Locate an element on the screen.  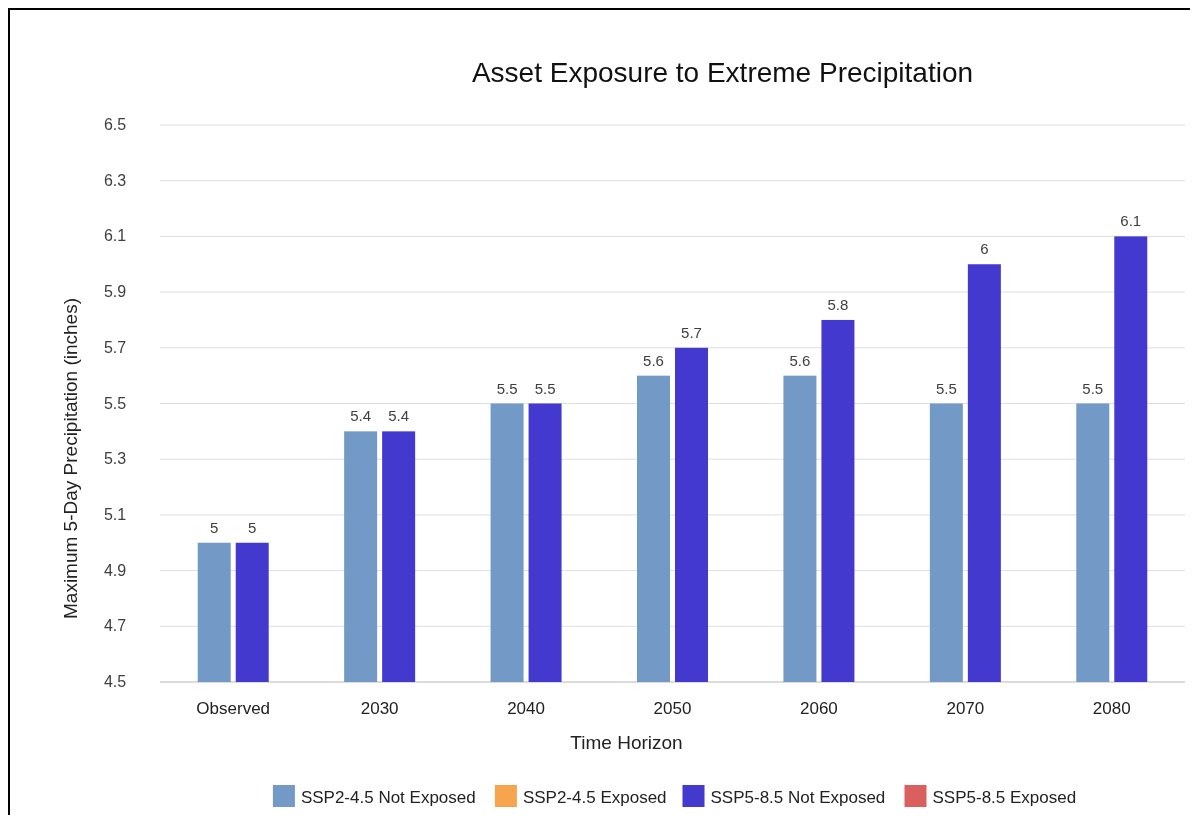
chart-title: Asset Exposure to Extreme Precipitation is located at coordinates (722, 72).